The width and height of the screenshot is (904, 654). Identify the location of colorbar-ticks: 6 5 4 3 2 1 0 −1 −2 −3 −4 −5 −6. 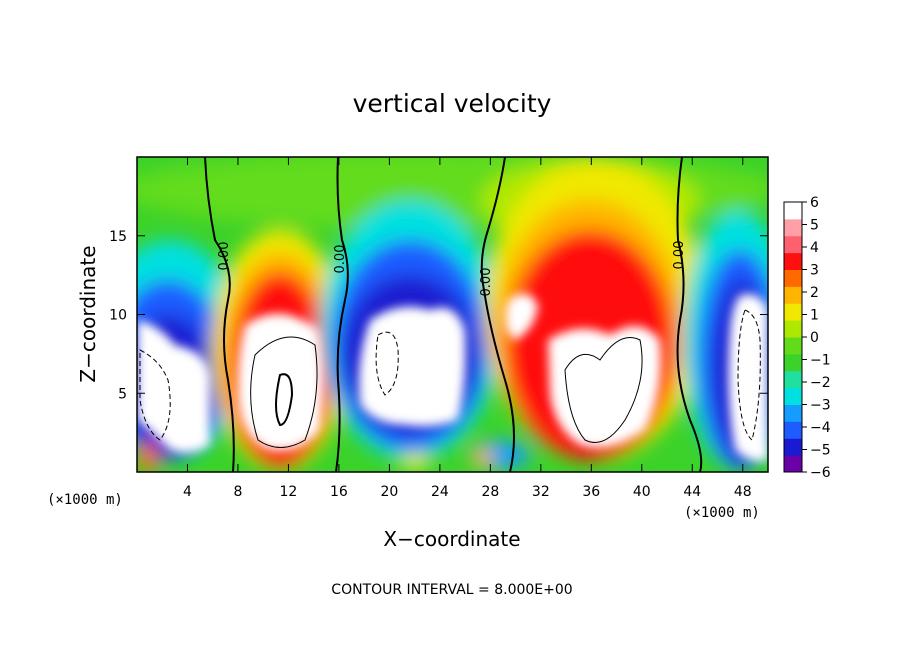
(816, 338).